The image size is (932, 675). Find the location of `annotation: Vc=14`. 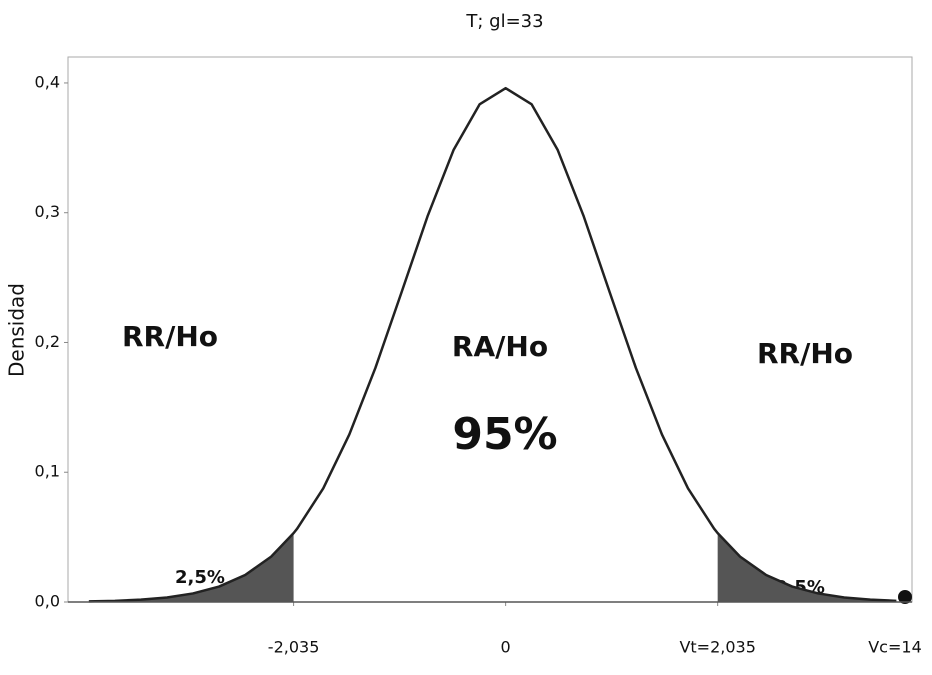

annotation: Vc=14 is located at coordinates (895, 647).